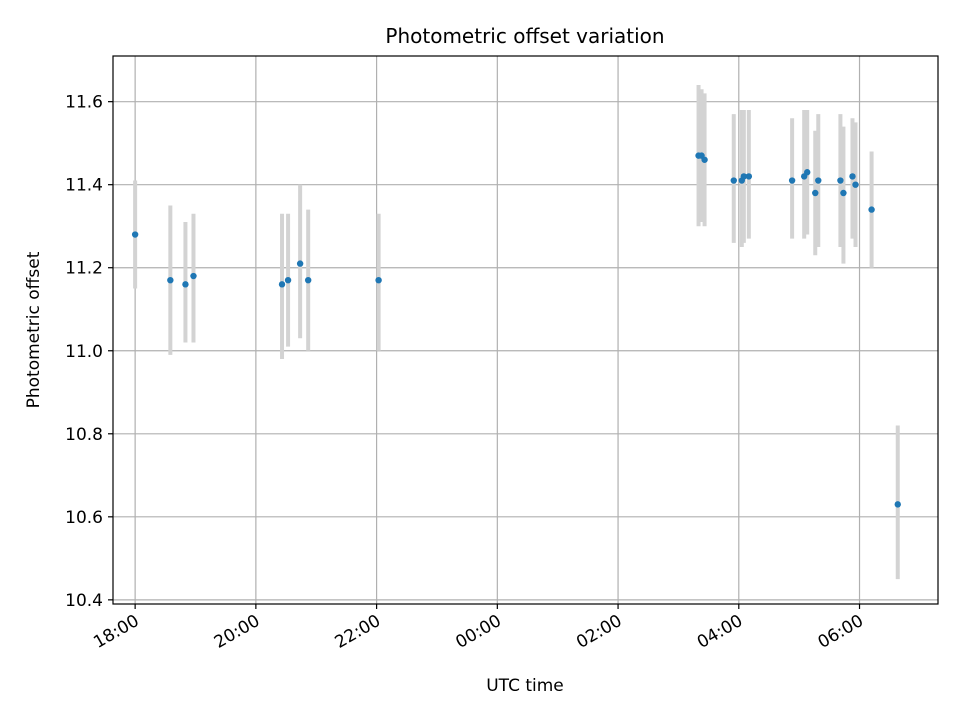  Describe the element at coordinates (84, 103) in the screenshot. I see `y-tick-label: 11.6` at that location.